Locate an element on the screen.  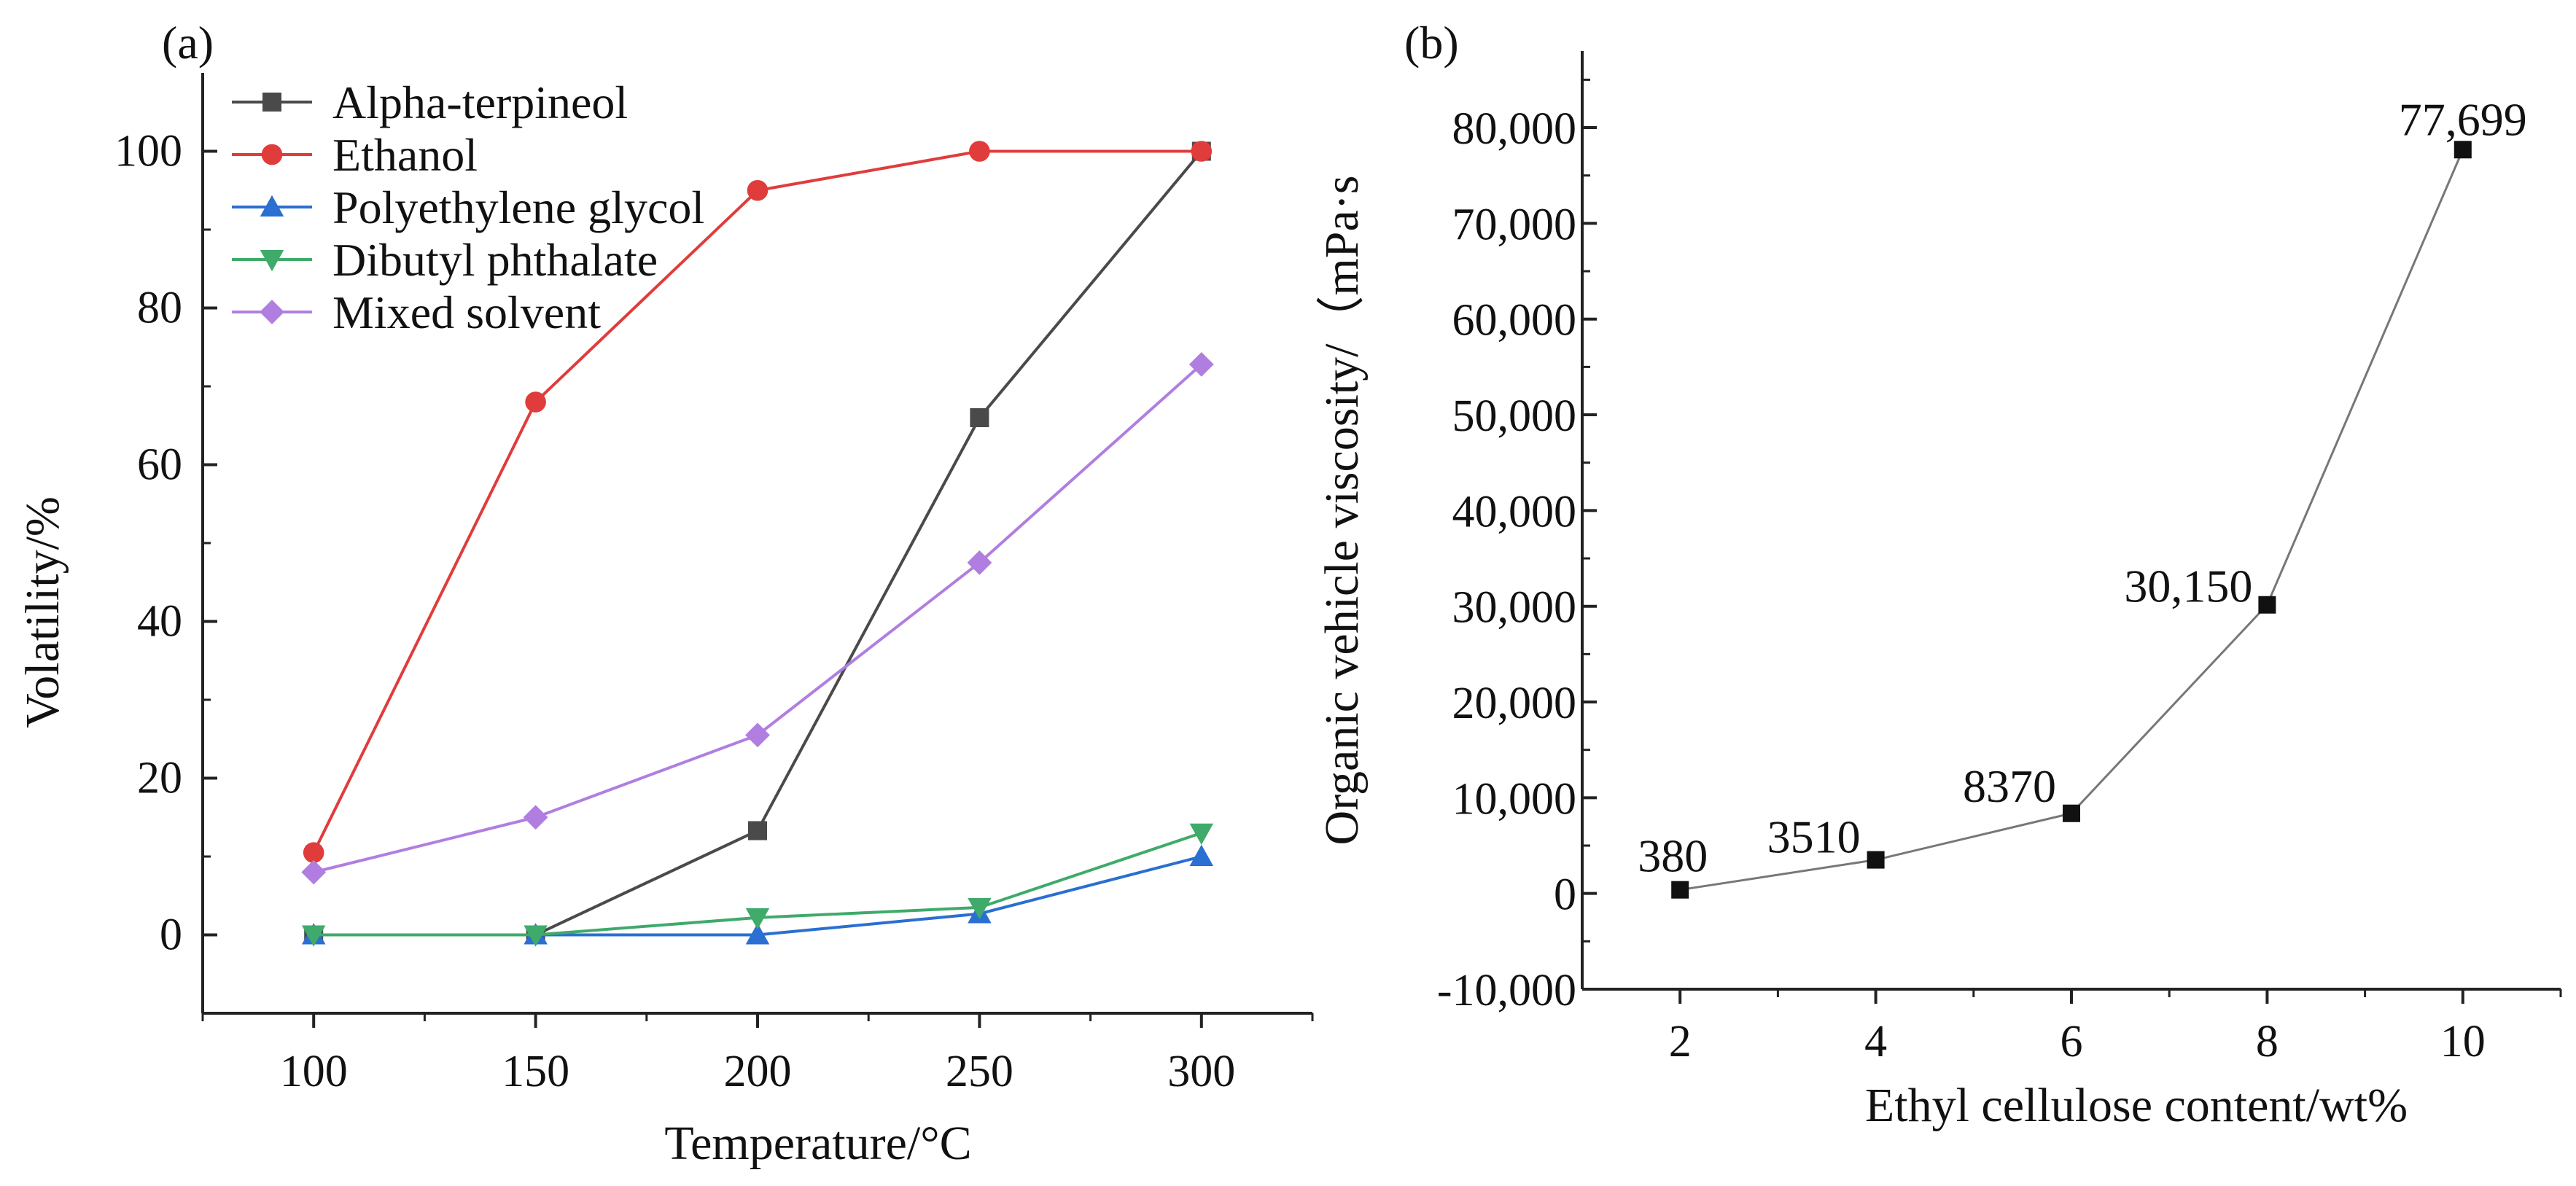
legend-item: Polyethylene glycol is located at coordinates (468, 207).